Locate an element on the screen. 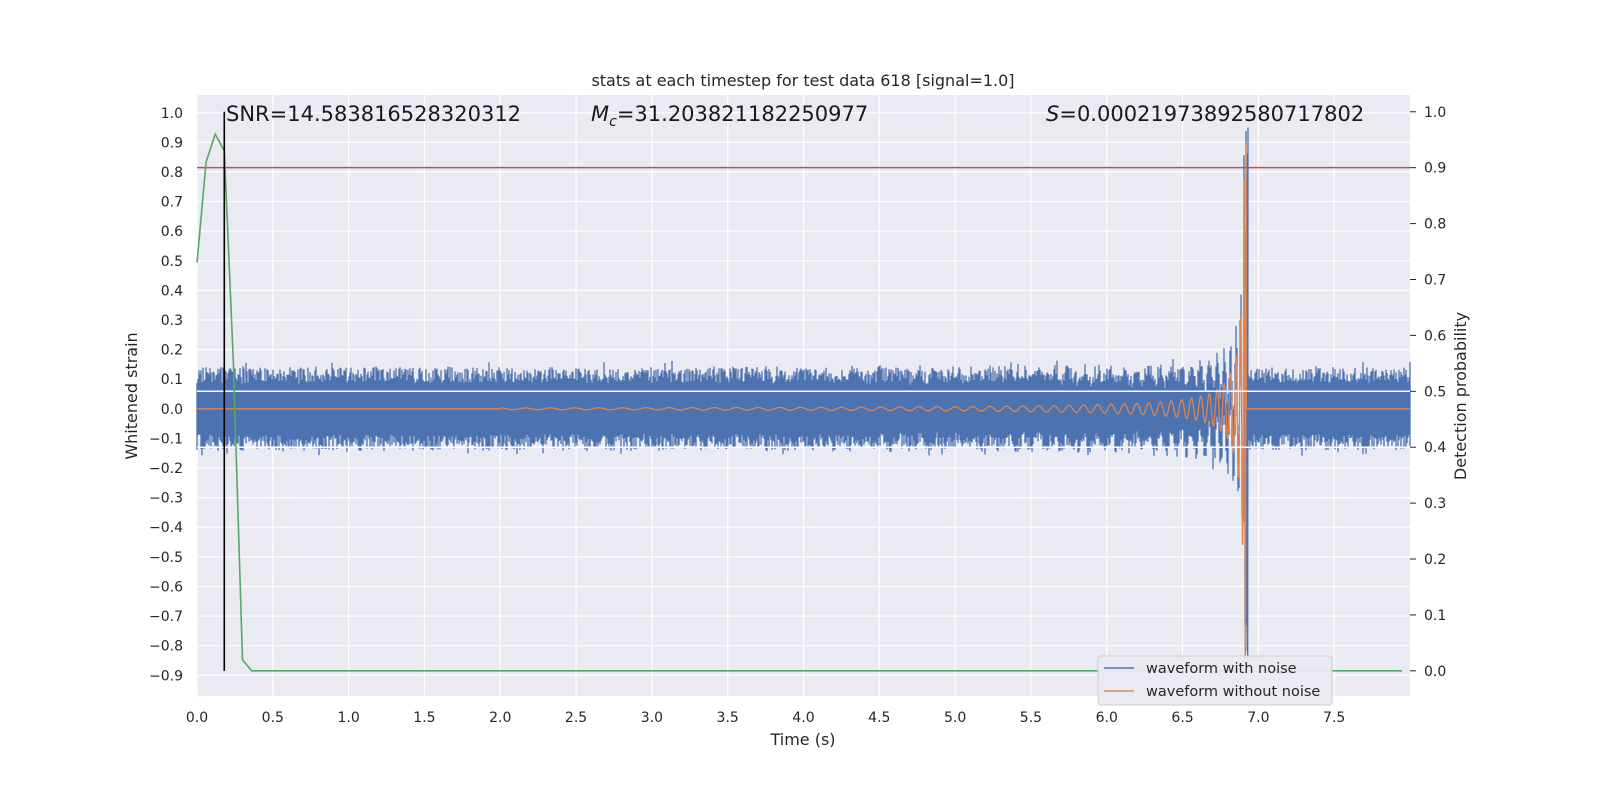 The height and width of the screenshot is (800, 1600). y-tick-label: −0.2 is located at coordinates (166, 469).